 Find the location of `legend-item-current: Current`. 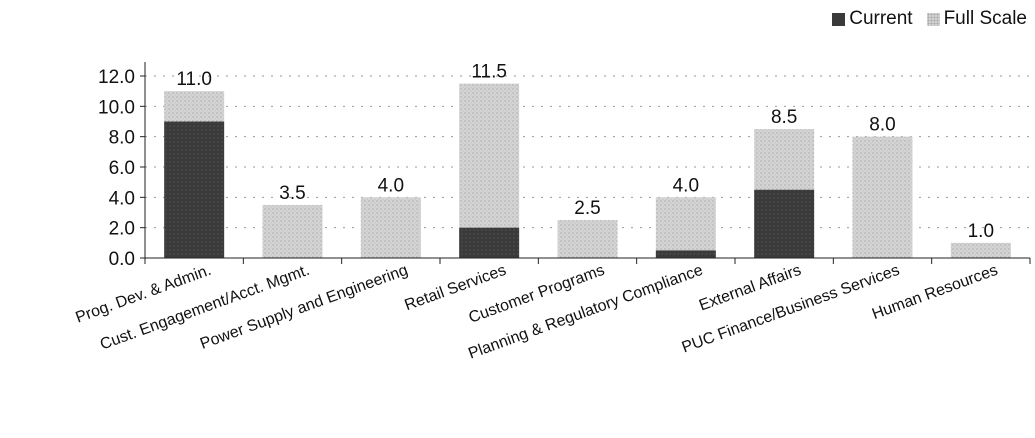

legend-item-current: Current is located at coordinates (872, 19).